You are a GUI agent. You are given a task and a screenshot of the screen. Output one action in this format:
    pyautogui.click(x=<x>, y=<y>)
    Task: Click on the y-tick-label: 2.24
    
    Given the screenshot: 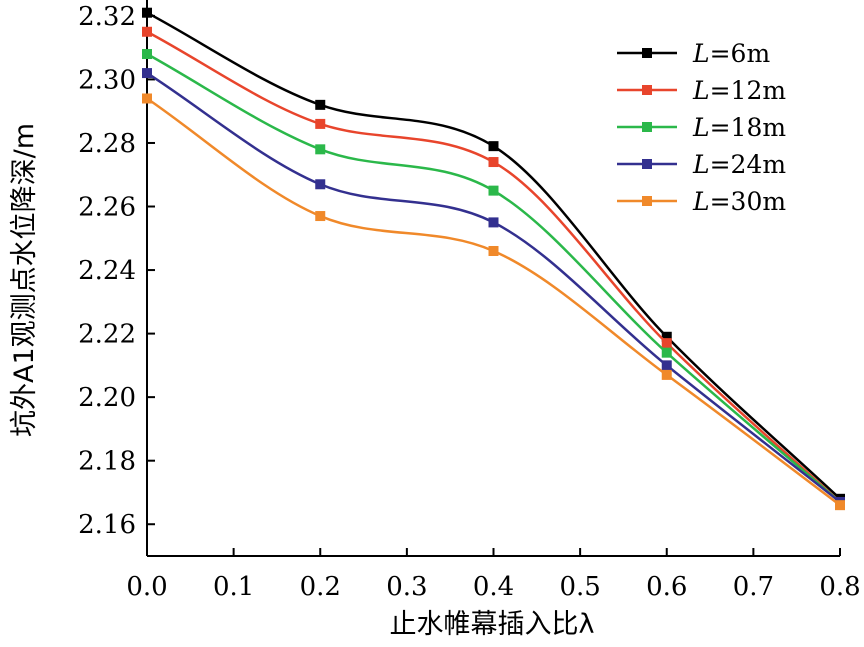 What is the action you would take?
    pyautogui.click(x=107, y=271)
    